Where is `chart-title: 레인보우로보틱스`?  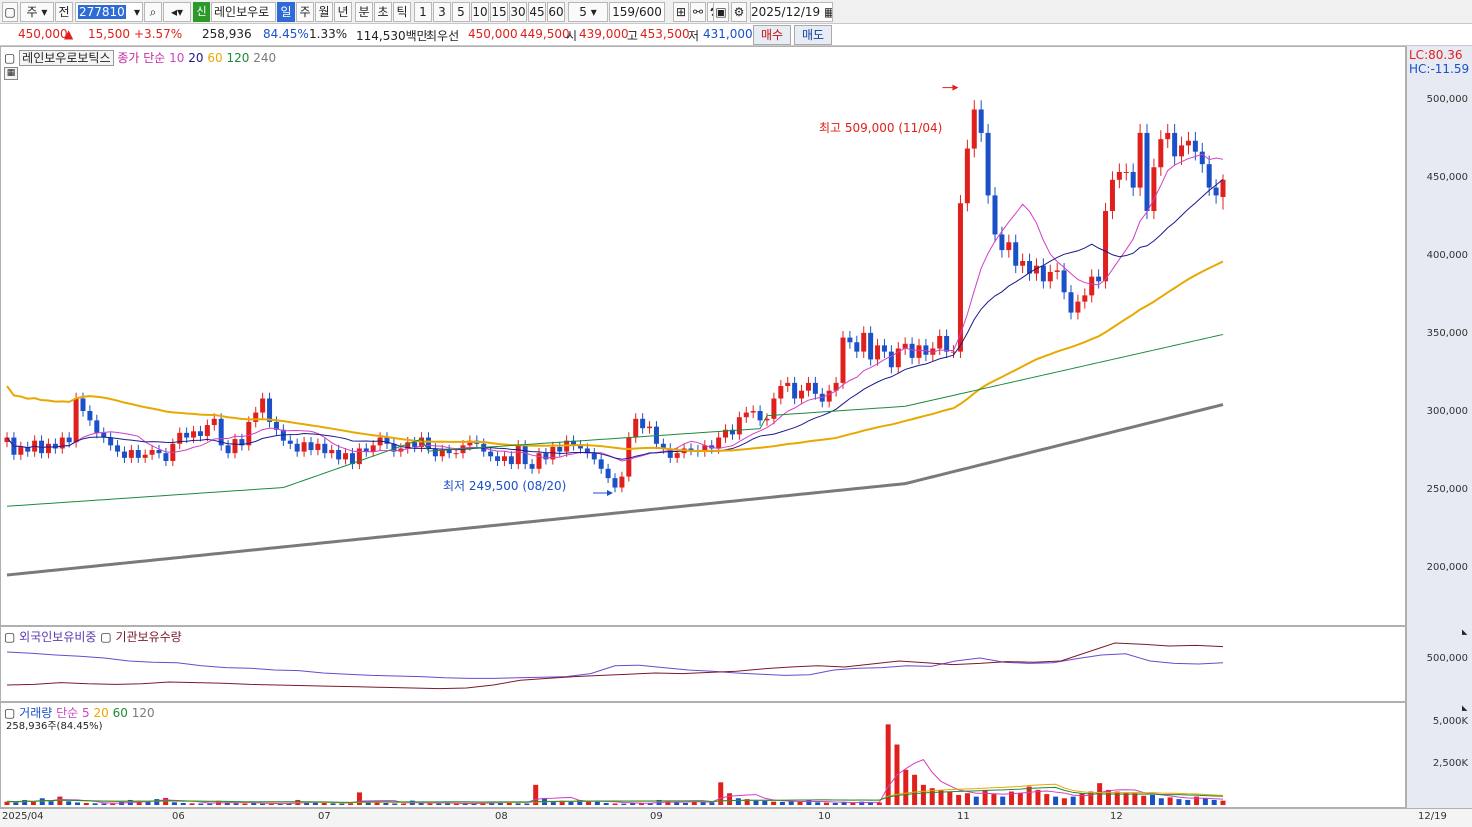
chart-title: 레인보우로보틱스 is located at coordinates (66, 58).